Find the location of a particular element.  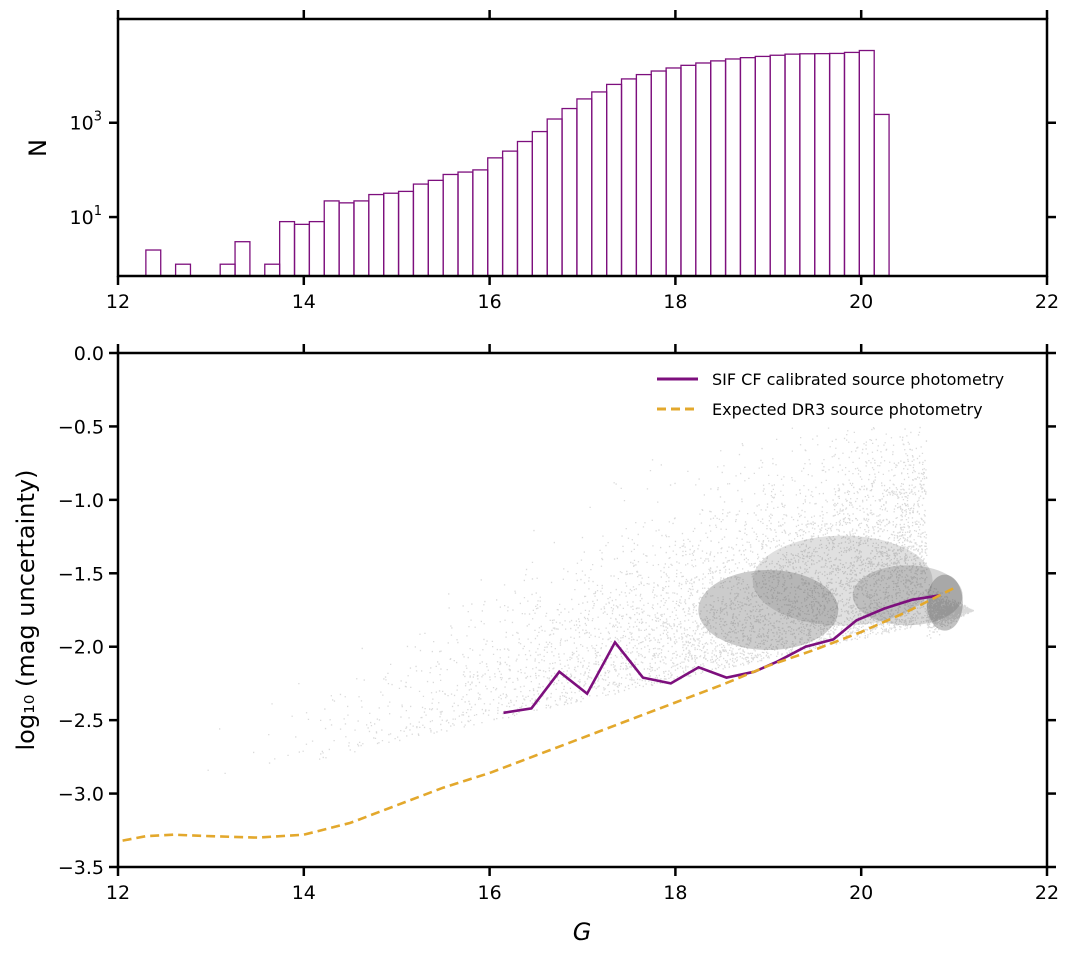

uncertainty-y-tick-label: −3.5 is located at coordinates (81, 868).